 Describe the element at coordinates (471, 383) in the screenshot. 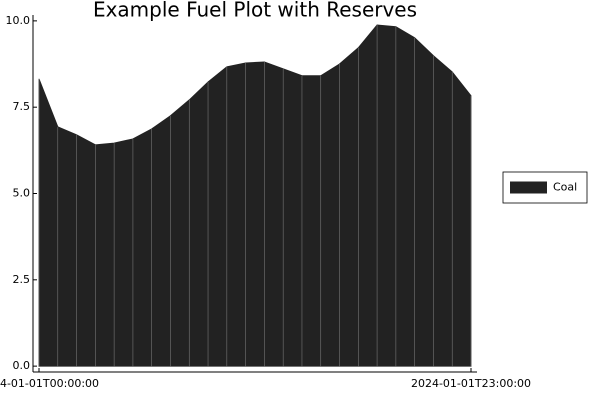

I see `x-tick-label: 2024-01-01T23:00:00` at that location.